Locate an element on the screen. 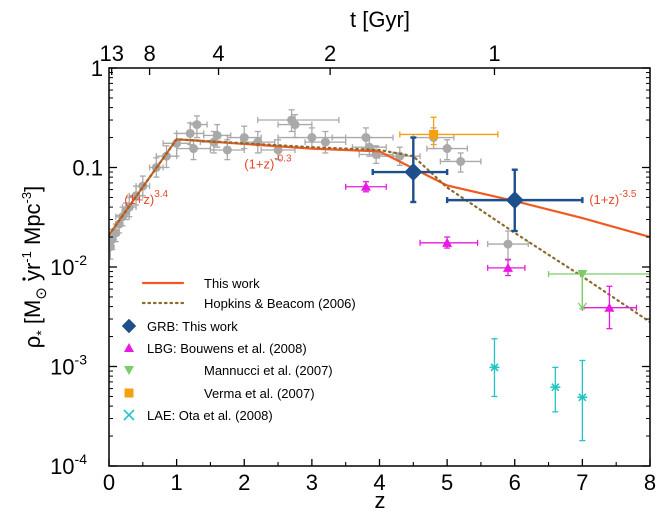 This screenshot has width=664, height=512. series-6-point-0-d2 is located at coordinates (494, 367).